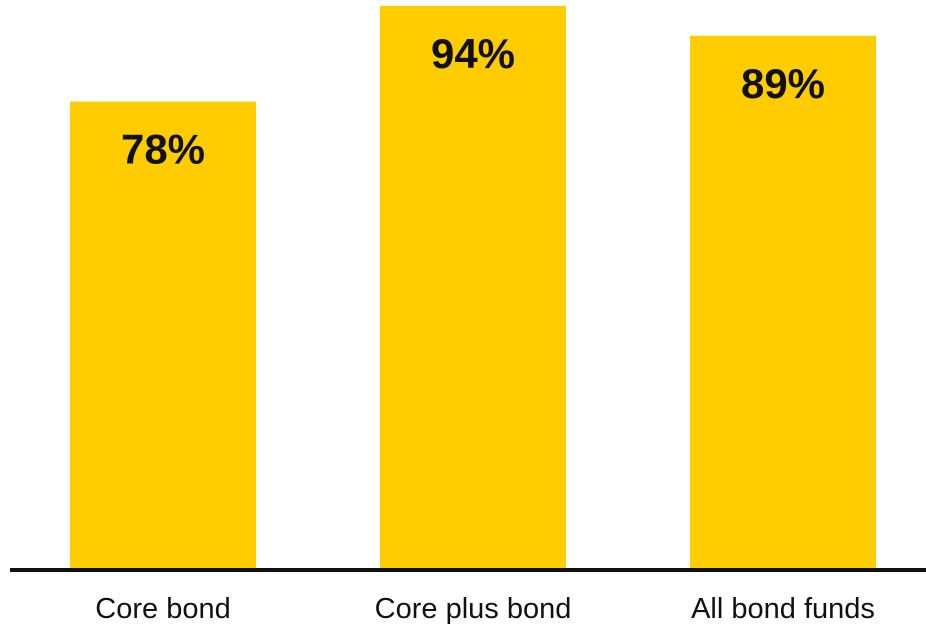 The image size is (926, 630). What do you see at coordinates (473, 53) in the screenshot?
I see `data-label: 94%` at bounding box center [473, 53].